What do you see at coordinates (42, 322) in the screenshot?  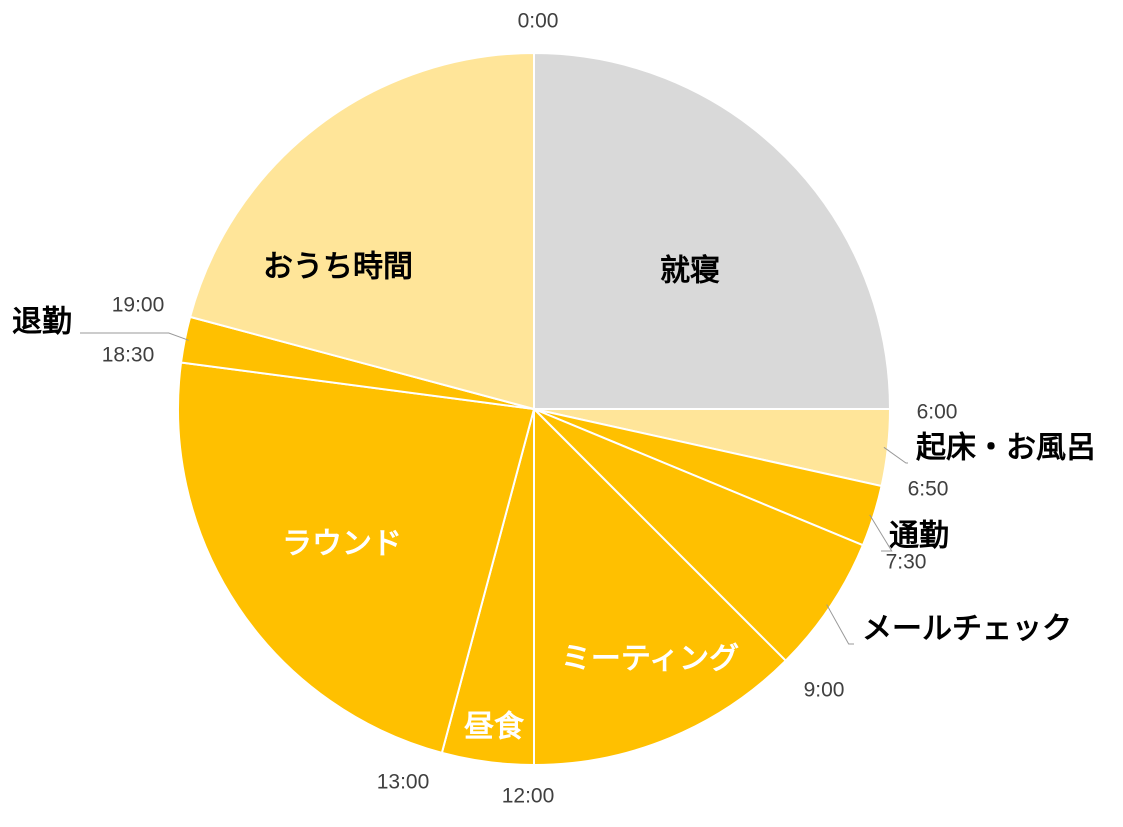 I see `slice-label: 退勤` at bounding box center [42, 322].